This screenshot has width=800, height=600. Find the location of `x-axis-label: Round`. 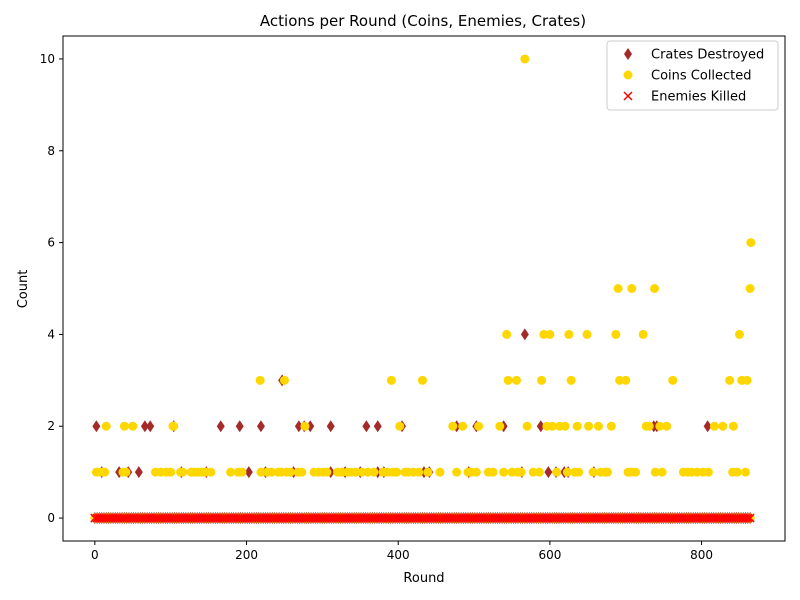

x-axis-label: Round is located at coordinates (423, 578).